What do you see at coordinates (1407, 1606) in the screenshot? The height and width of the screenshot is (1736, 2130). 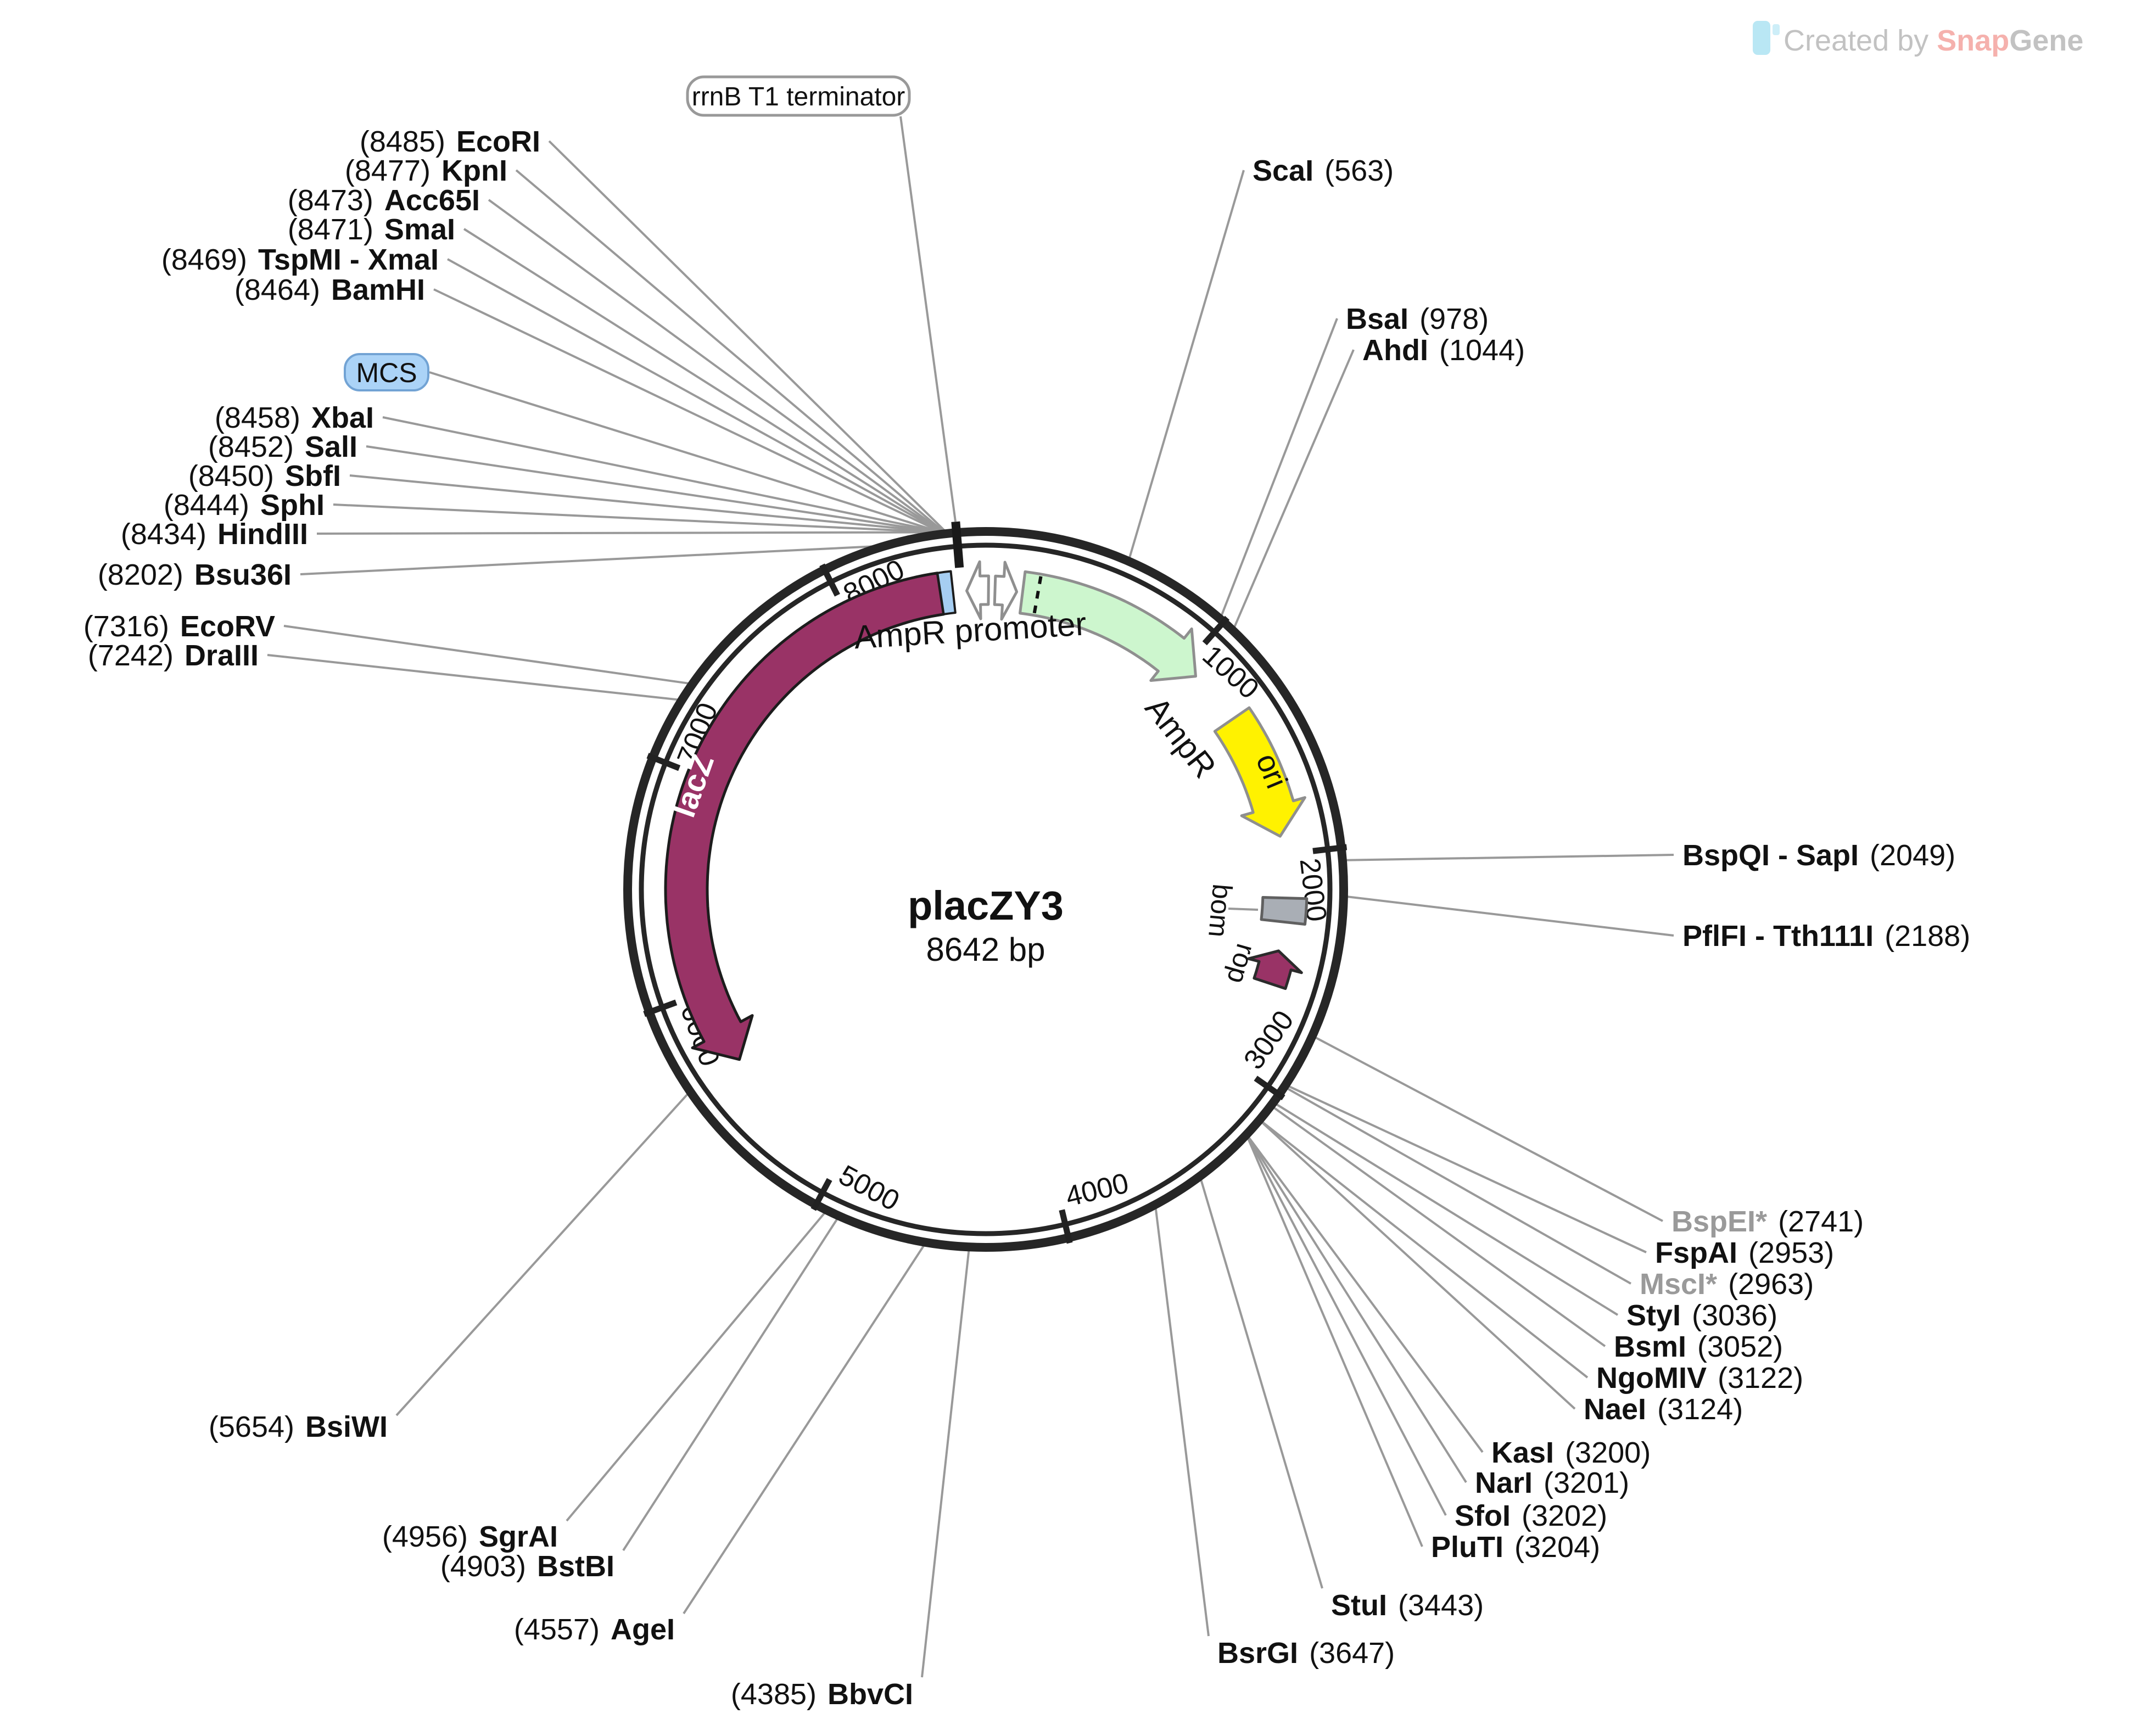 I see `site-label-StuI: StuI (3443)` at bounding box center [1407, 1606].